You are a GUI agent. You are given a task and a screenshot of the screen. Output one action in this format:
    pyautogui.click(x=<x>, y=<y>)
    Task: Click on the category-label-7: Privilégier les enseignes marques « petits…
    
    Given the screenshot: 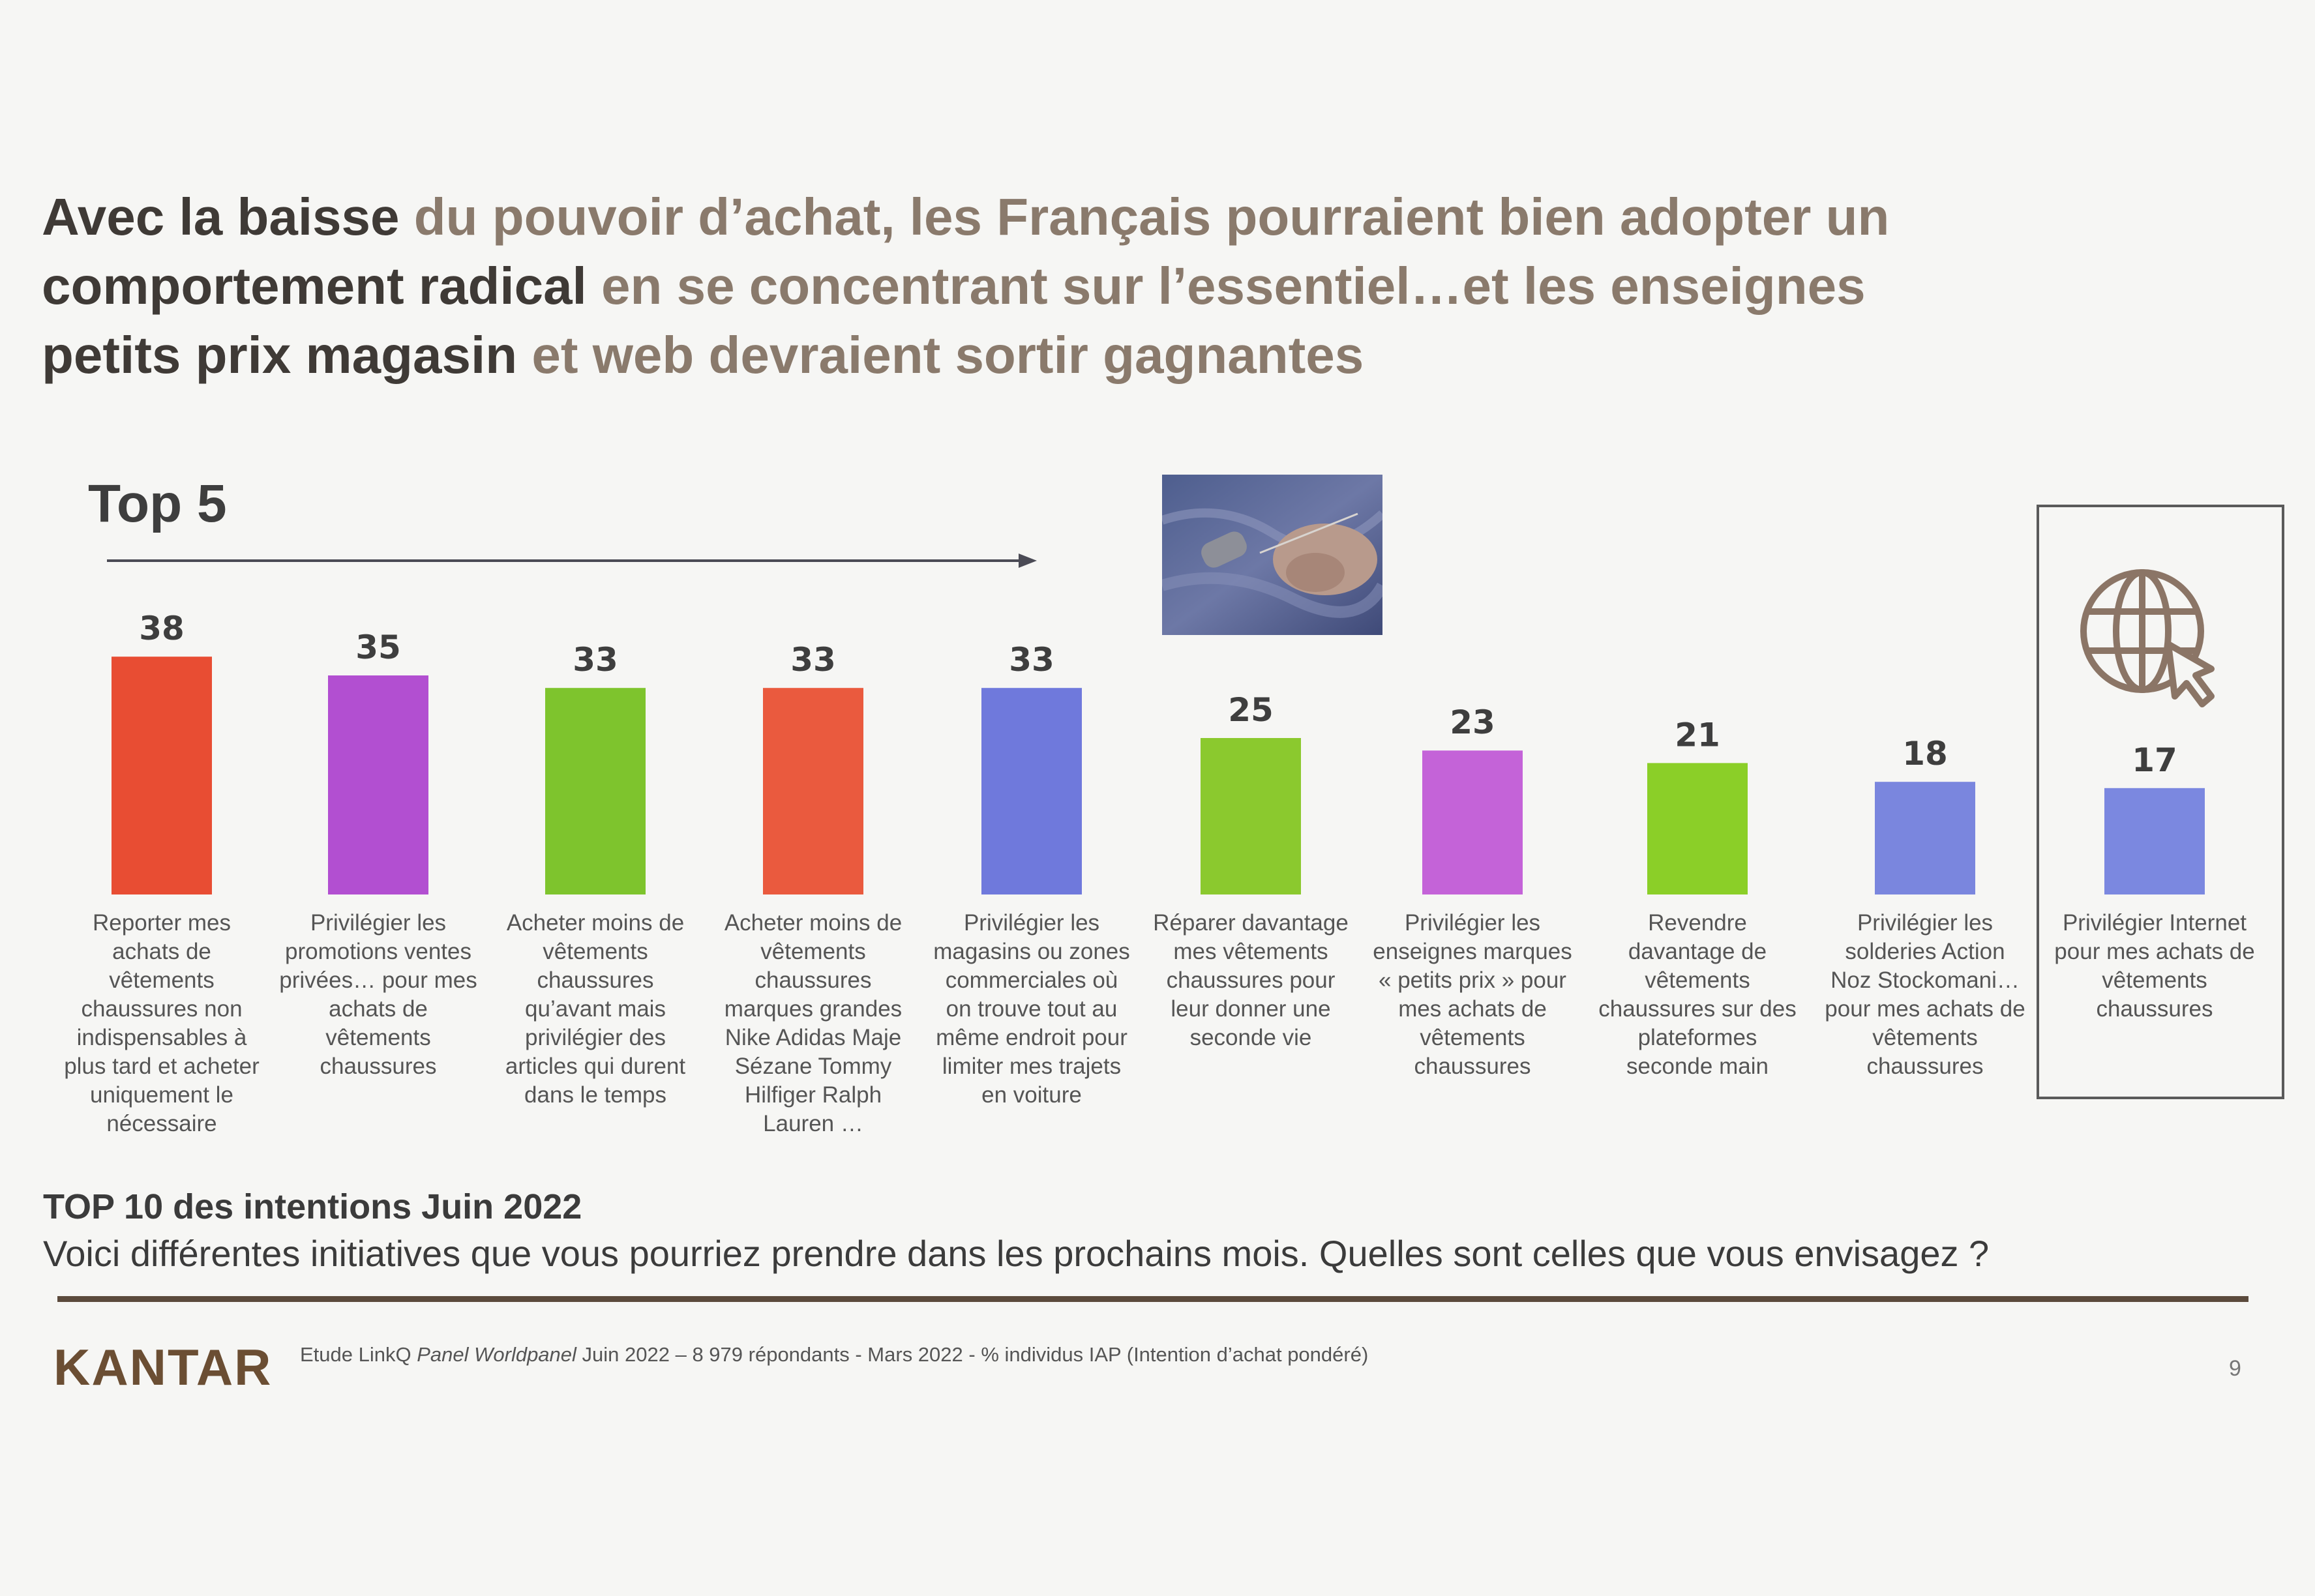 What is the action you would take?
    pyautogui.click(x=1472, y=995)
    